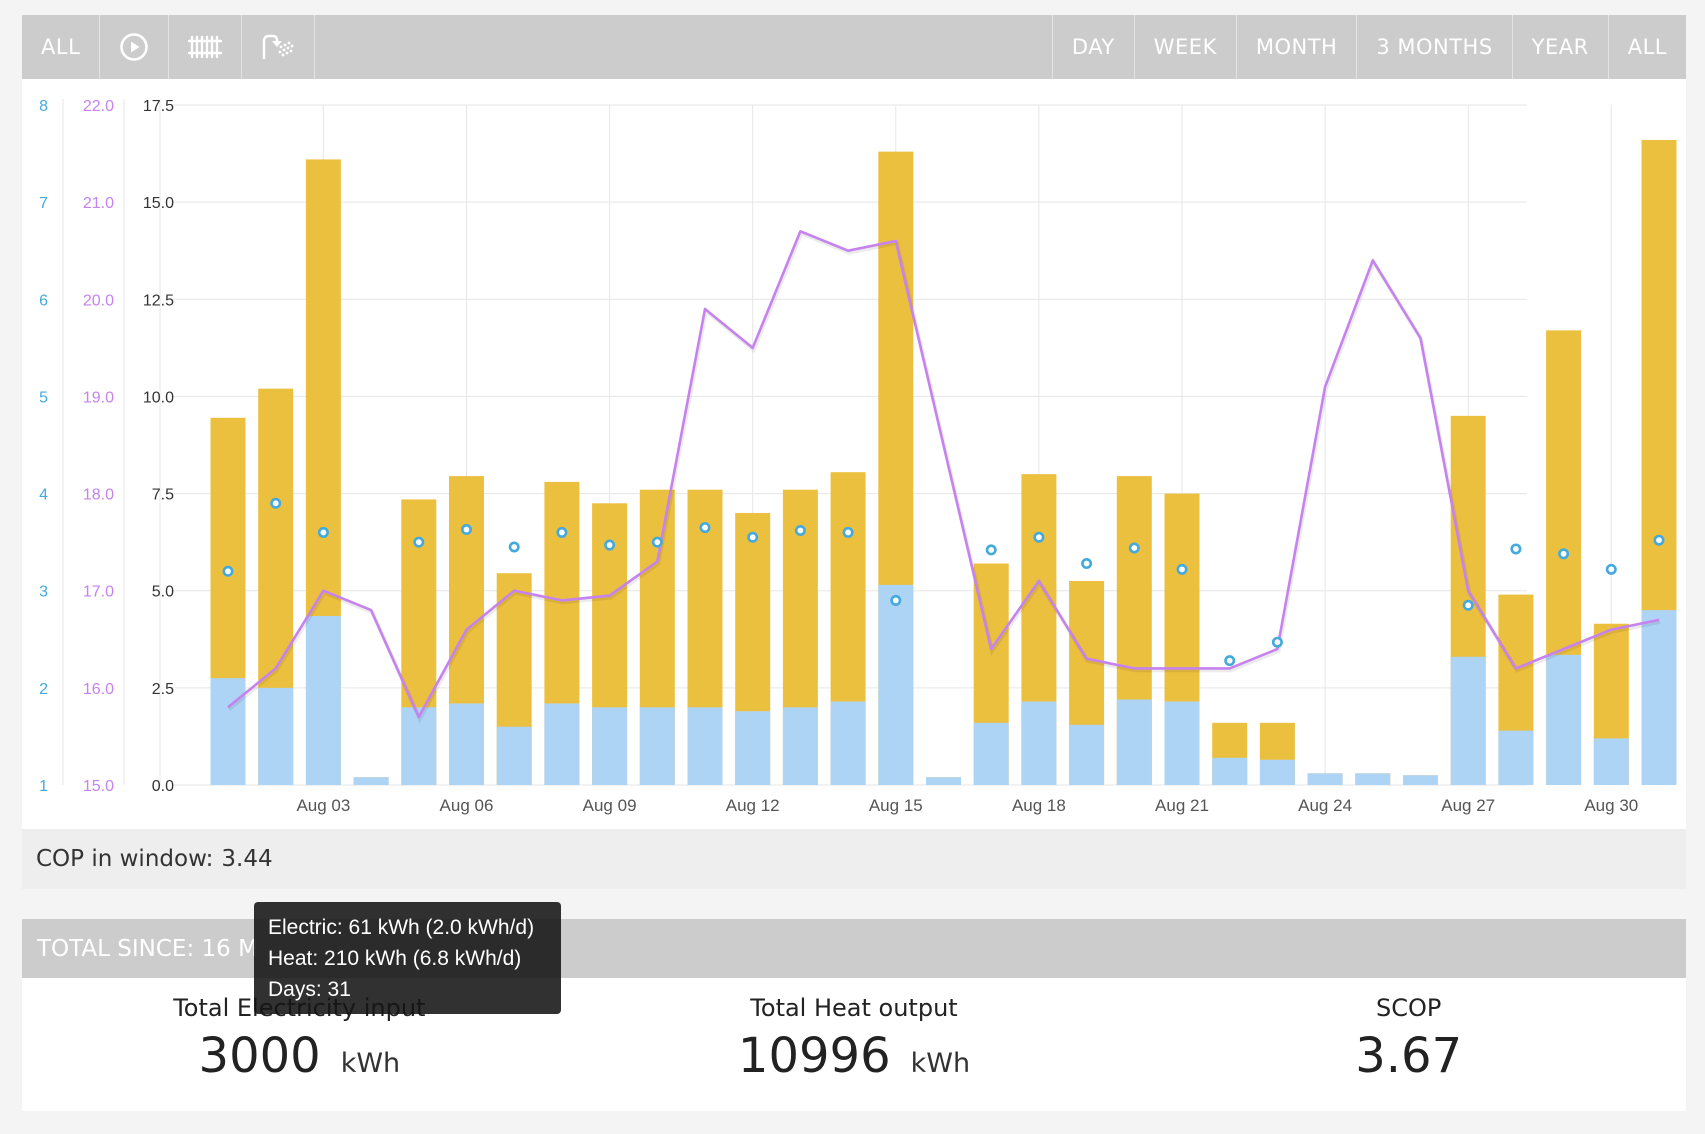 Image resolution: width=1705 pixels, height=1134 pixels. Describe the element at coordinates (401, 927) in the screenshot. I see `tooltip-electric: Electric: 61 kWh (2.0 kWh/d)` at that location.